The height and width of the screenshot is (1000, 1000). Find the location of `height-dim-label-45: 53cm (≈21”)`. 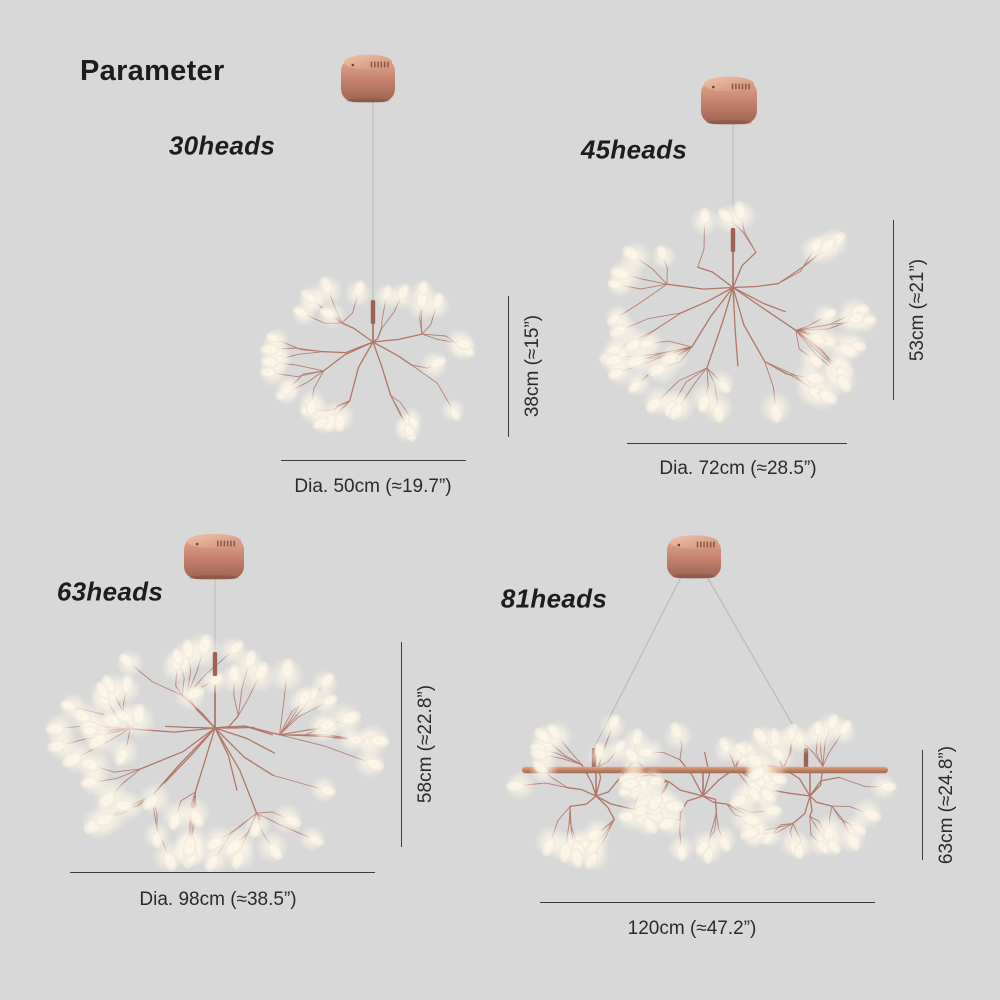

height-dim-label-45: 53cm (≈21”) is located at coordinates (917, 310).